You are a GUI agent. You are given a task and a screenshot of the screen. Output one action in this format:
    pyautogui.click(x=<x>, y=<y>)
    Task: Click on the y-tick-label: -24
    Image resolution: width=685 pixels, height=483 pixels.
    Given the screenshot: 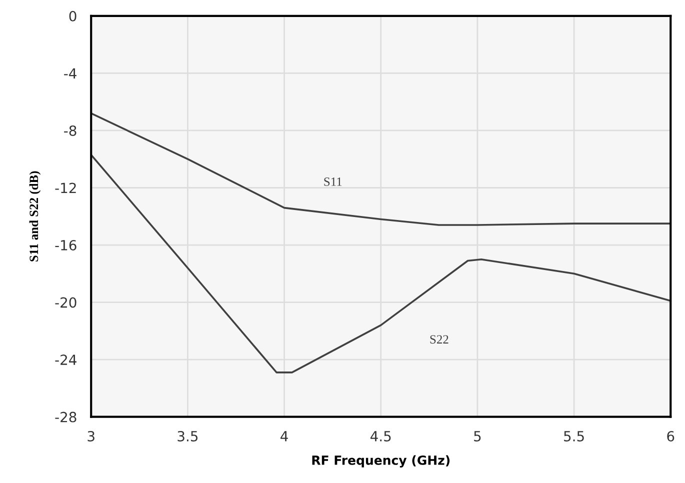 What is the action you would take?
    pyautogui.click(x=65, y=359)
    